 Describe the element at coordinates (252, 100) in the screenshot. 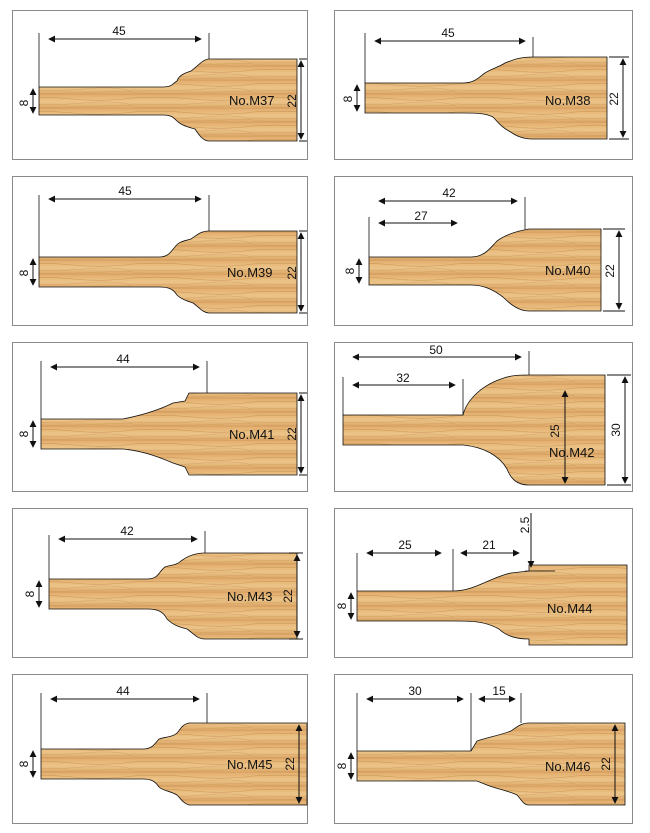

I see `model-number: No.M37` at that location.